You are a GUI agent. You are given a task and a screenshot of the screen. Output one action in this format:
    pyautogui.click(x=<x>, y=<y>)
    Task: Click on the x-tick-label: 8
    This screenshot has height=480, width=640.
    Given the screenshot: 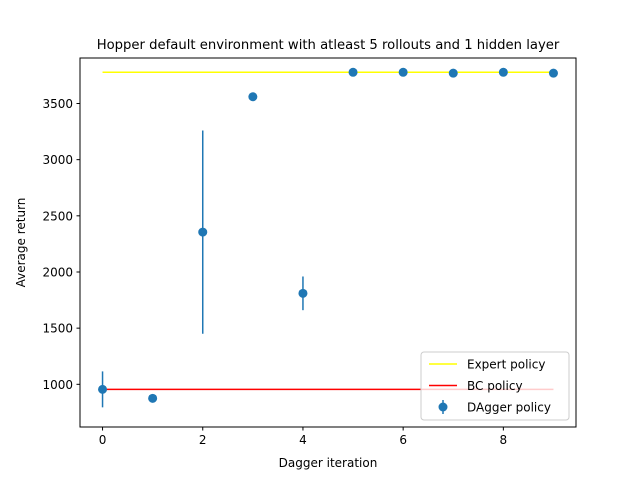 What is the action you would take?
    pyautogui.click(x=504, y=440)
    